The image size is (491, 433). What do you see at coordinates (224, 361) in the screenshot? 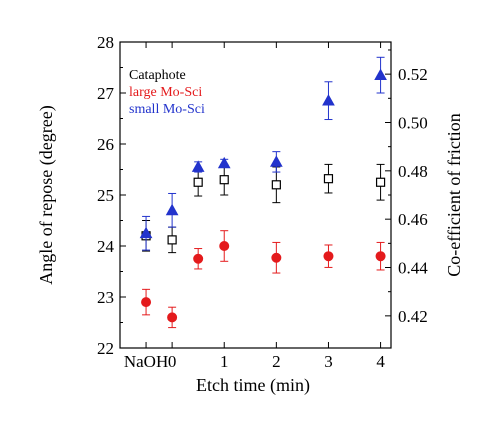
I see `x-tick-label: 1` at bounding box center [224, 361].